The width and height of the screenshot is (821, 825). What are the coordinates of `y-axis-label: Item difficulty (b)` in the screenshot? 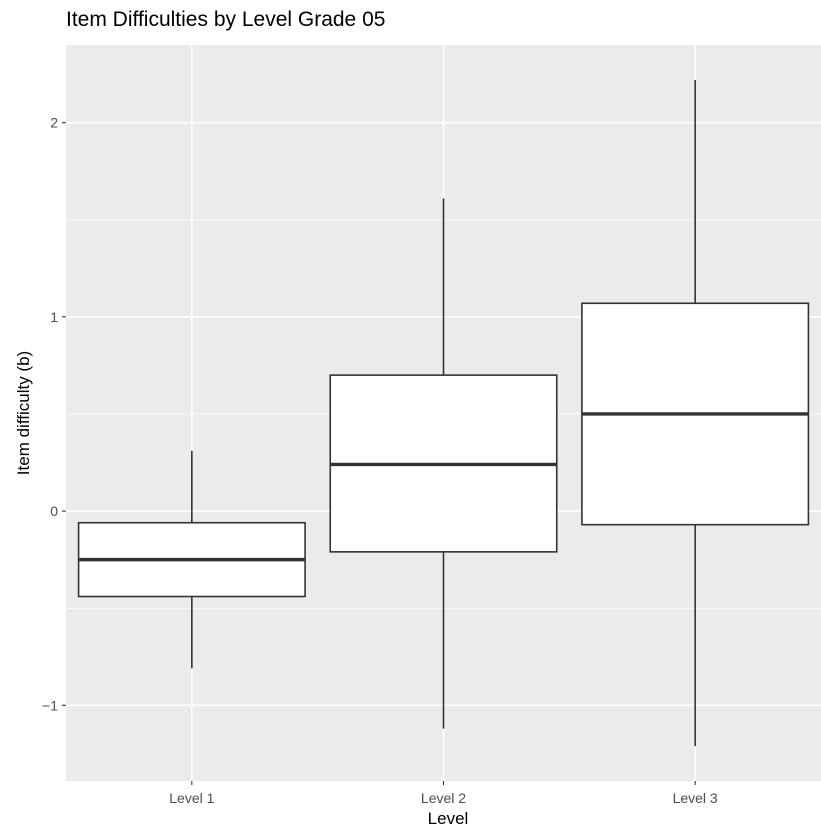 It's located at (23, 413).